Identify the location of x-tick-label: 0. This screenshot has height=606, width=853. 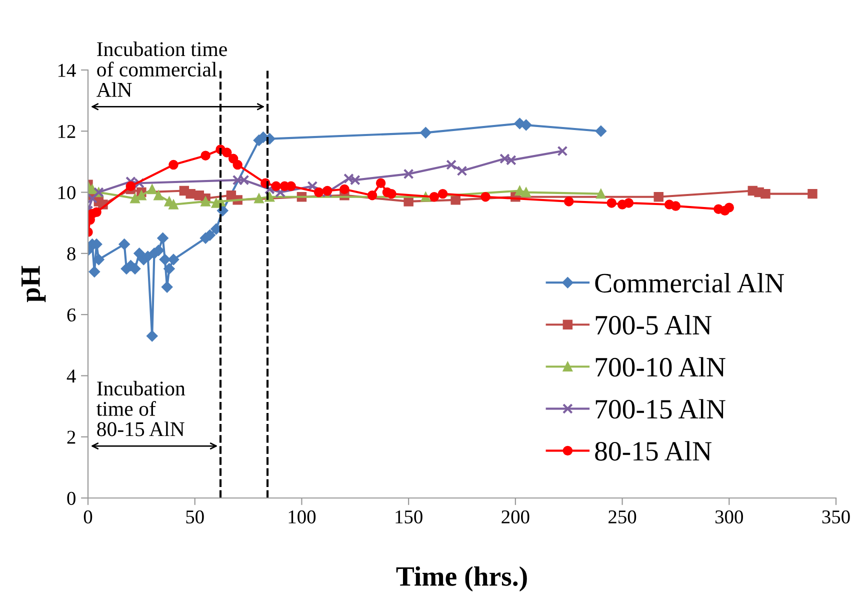
(88, 517).